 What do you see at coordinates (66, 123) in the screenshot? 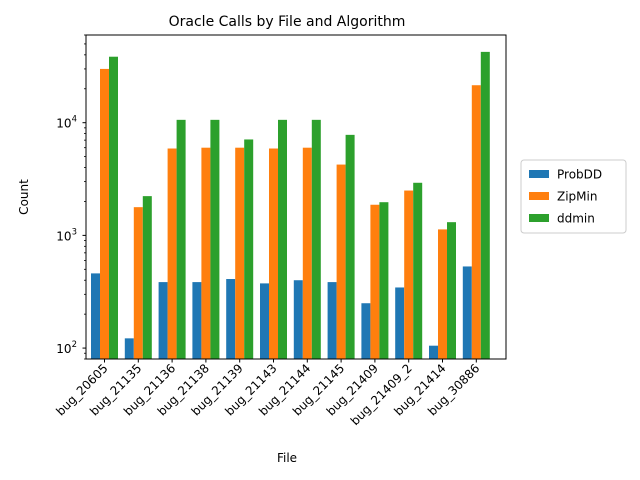
I see `y-tick-label: 10⁴` at bounding box center [66, 123].